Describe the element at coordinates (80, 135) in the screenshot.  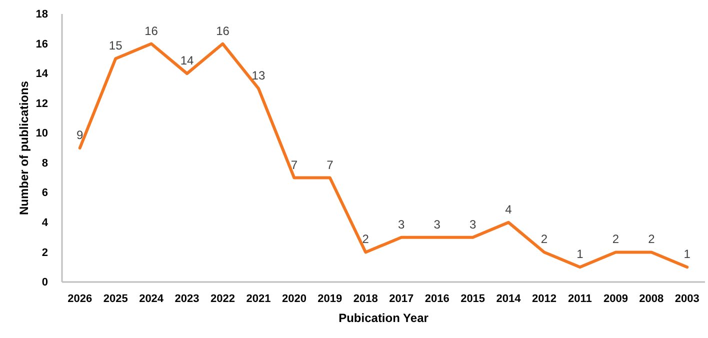
I see `data-label: 9` at that location.